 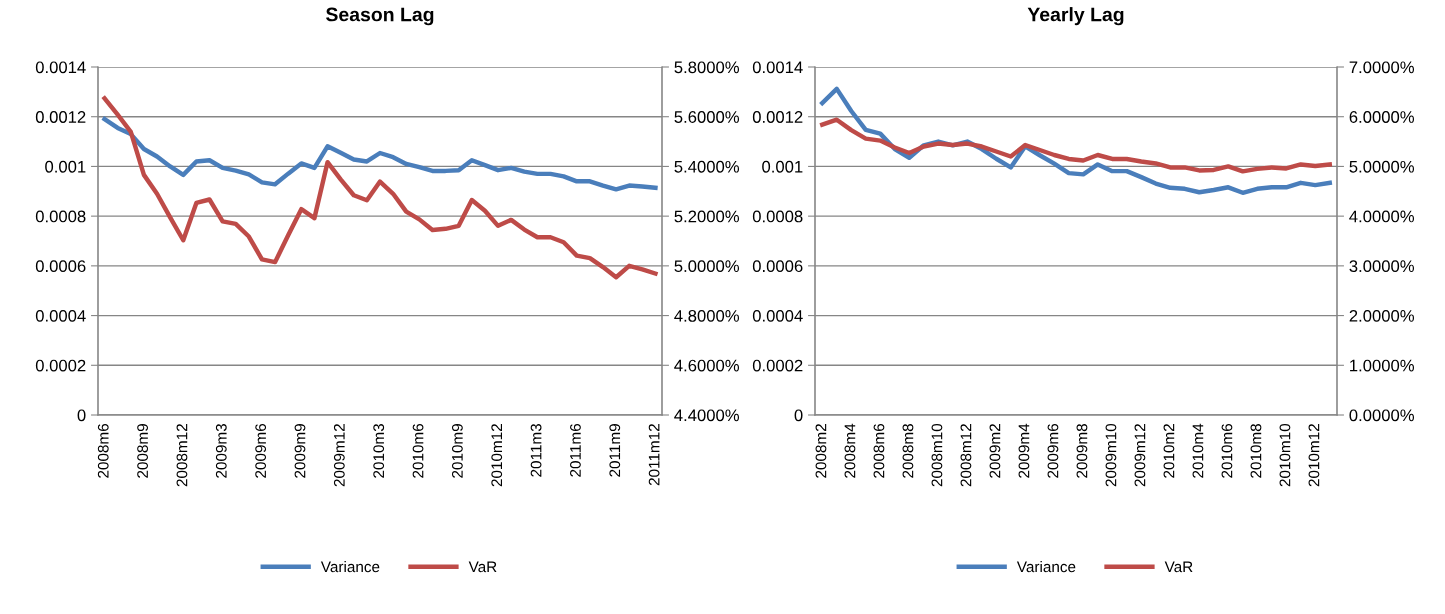 What do you see at coordinates (1169, 451) in the screenshot?
I see `x-tick-label: 2010m2` at bounding box center [1169, 451].